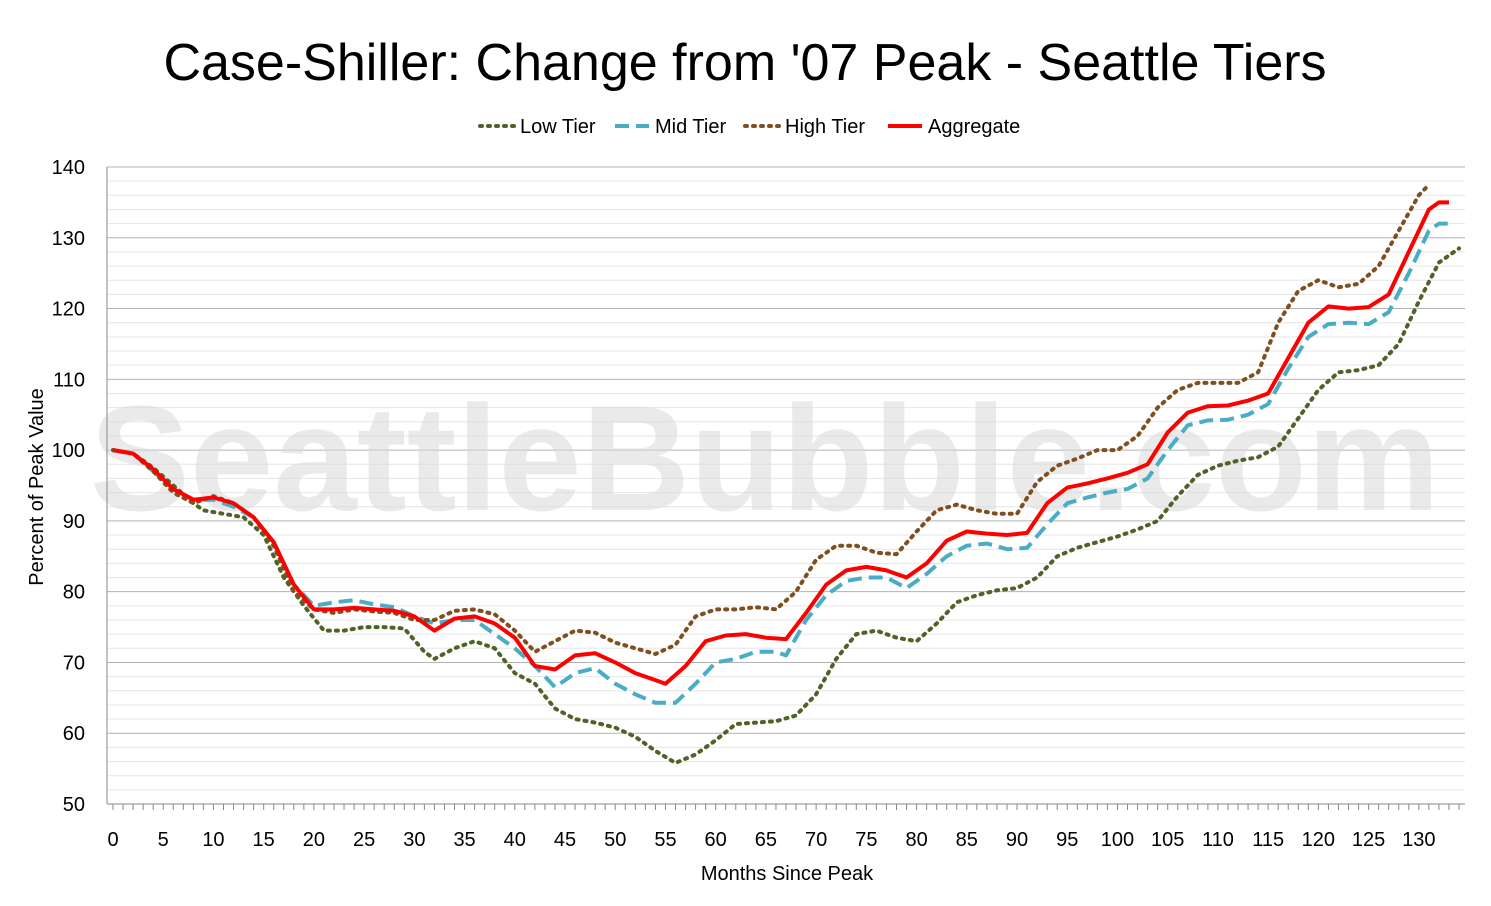  What do you see at coordinates (967, 840) in the screenshot?
I see `x-tick-label: 85` at bounding box center [967, 840].